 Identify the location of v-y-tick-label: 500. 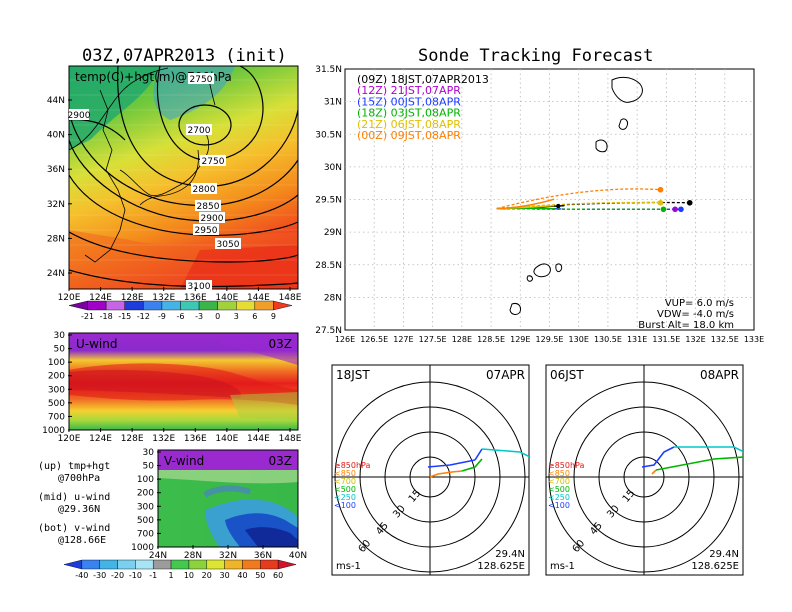
(145, 521).